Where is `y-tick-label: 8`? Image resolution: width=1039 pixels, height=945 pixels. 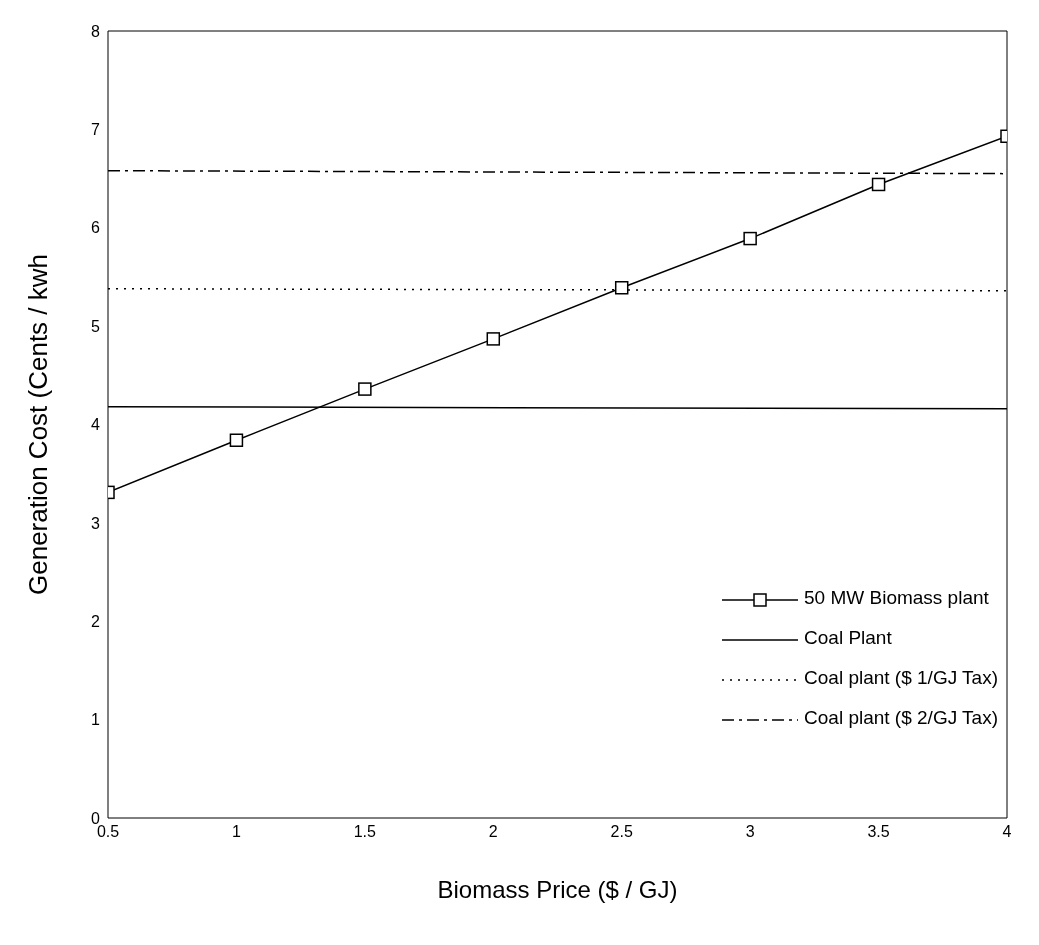
y-tick-label: 8 is located at coordinates (96, 31).